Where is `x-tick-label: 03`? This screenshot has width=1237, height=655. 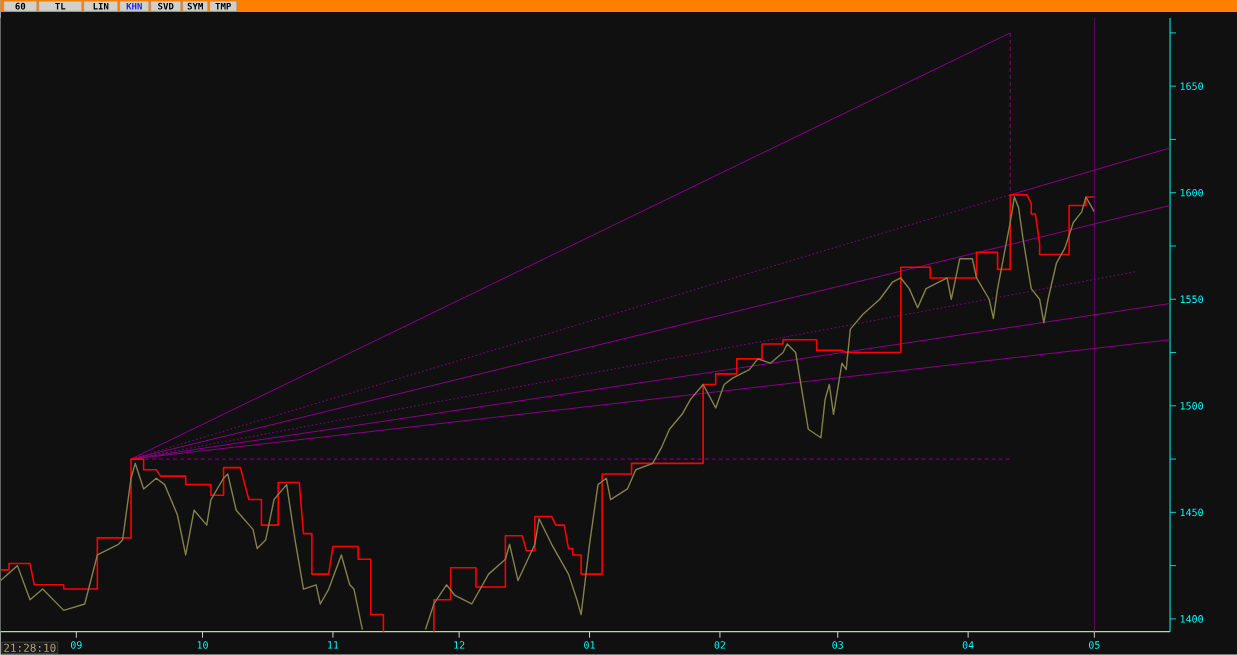 x-tick-label: 03 is located at coordinates (837, 645).